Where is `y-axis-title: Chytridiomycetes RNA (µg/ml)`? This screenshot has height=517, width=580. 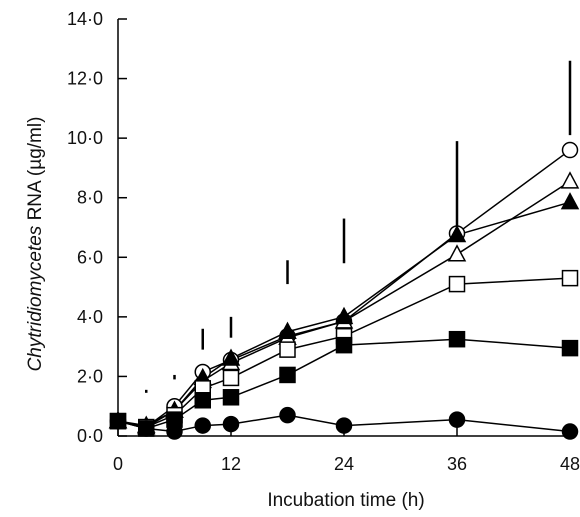
y-axis-title: Chytridiomycetes RNA (µg/ml) is located at coordinates (35, 244).